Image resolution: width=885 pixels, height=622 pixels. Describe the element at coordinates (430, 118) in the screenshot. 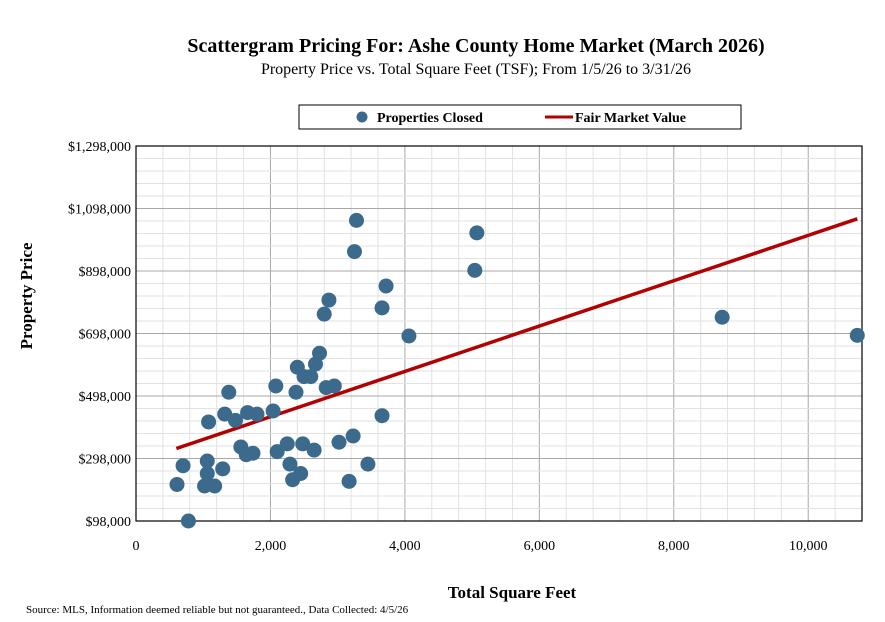

I see `legend-label-properties-closed: Properties Closed` at that location.